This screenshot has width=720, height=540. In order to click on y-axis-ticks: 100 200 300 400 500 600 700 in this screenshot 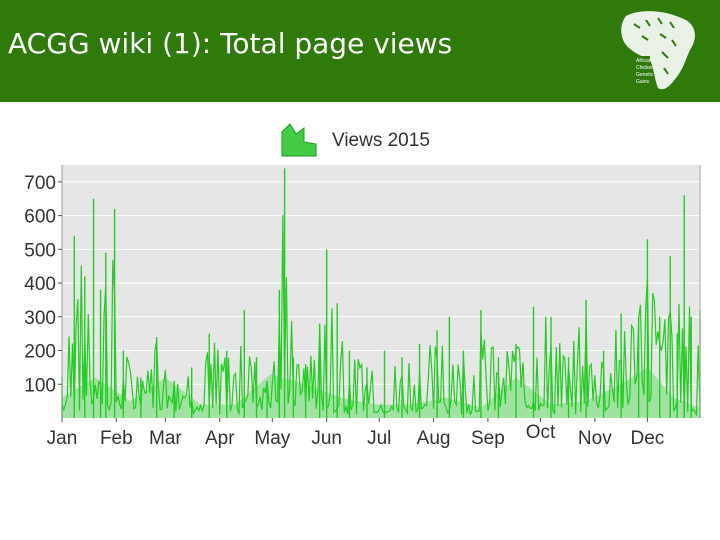, I will do `click(43, 284)`.